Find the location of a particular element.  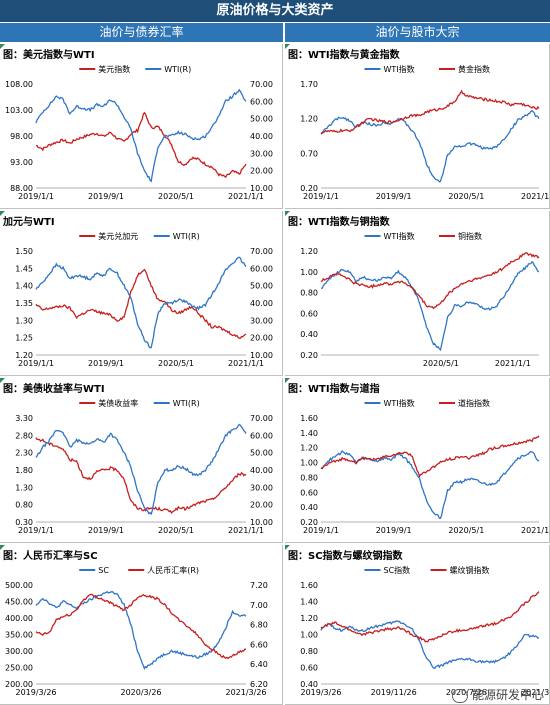

y-tick-label-left: 200.00 is located at coordinates (19, 684).